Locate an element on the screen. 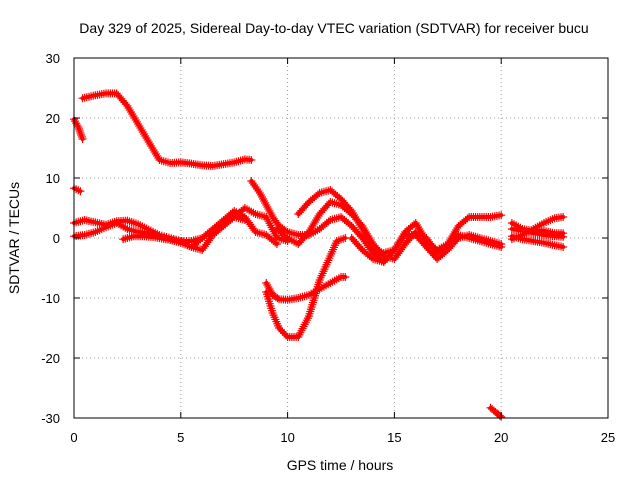 This screenshot has height=480, width=640. x-tick-label: 15 is located at coordinates (394, 437).